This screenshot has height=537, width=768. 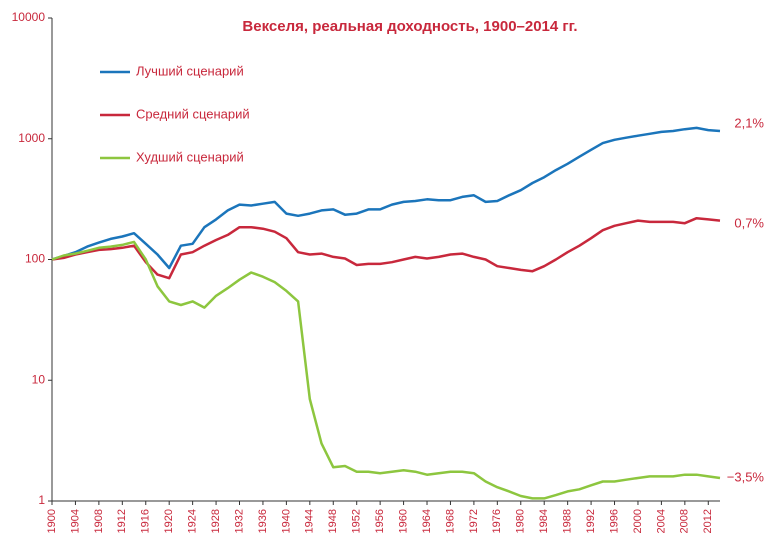 What do you see at coordinates (591, 521) in the screenshot?
I see `x-tick-label: 1992` at bounding box center [591, 521].